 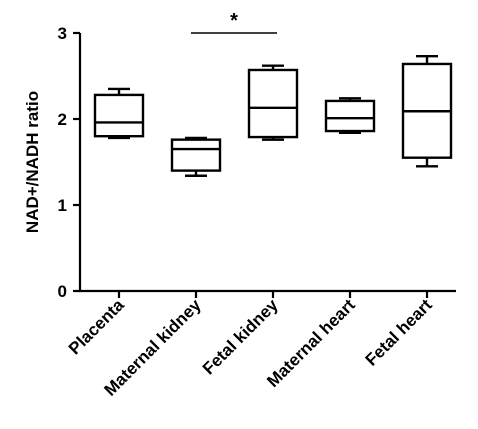 I want to click on box-placenta, so click(x=119, y=113).